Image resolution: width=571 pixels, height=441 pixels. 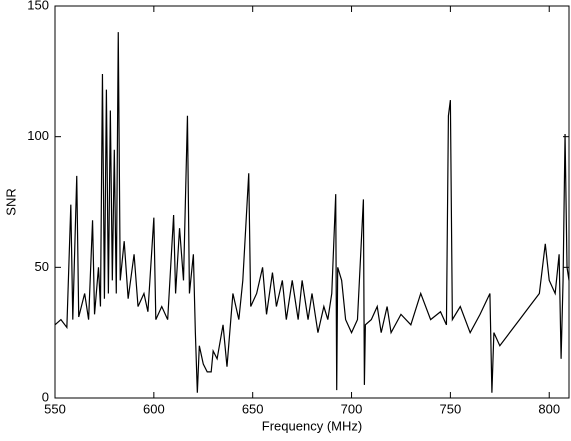 I want to click on y-tick-label: 0, so click(x=45, y=396).